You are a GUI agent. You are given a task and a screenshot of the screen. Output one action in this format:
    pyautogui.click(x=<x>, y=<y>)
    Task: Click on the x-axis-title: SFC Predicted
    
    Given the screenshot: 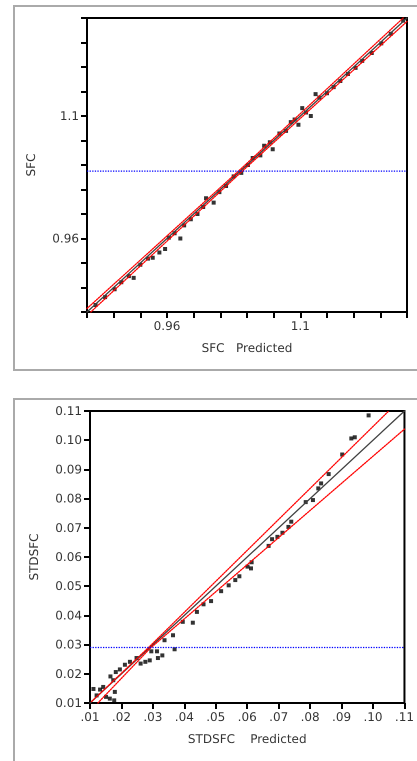 What is the action you would take?
    pyautogui.click(x=247, y=348)
    